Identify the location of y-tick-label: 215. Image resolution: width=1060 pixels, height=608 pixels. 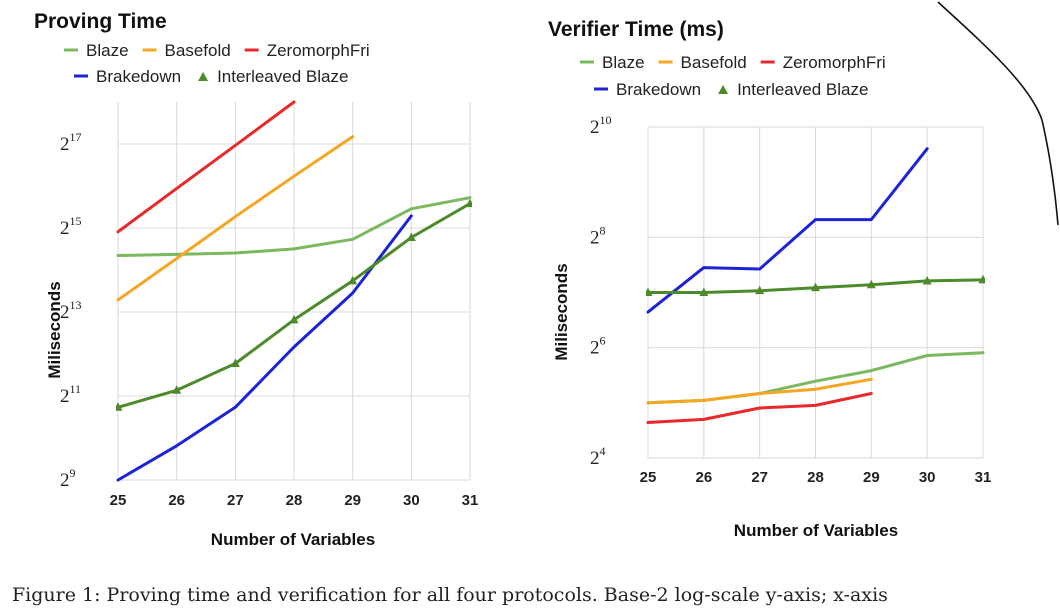
(71, 226).